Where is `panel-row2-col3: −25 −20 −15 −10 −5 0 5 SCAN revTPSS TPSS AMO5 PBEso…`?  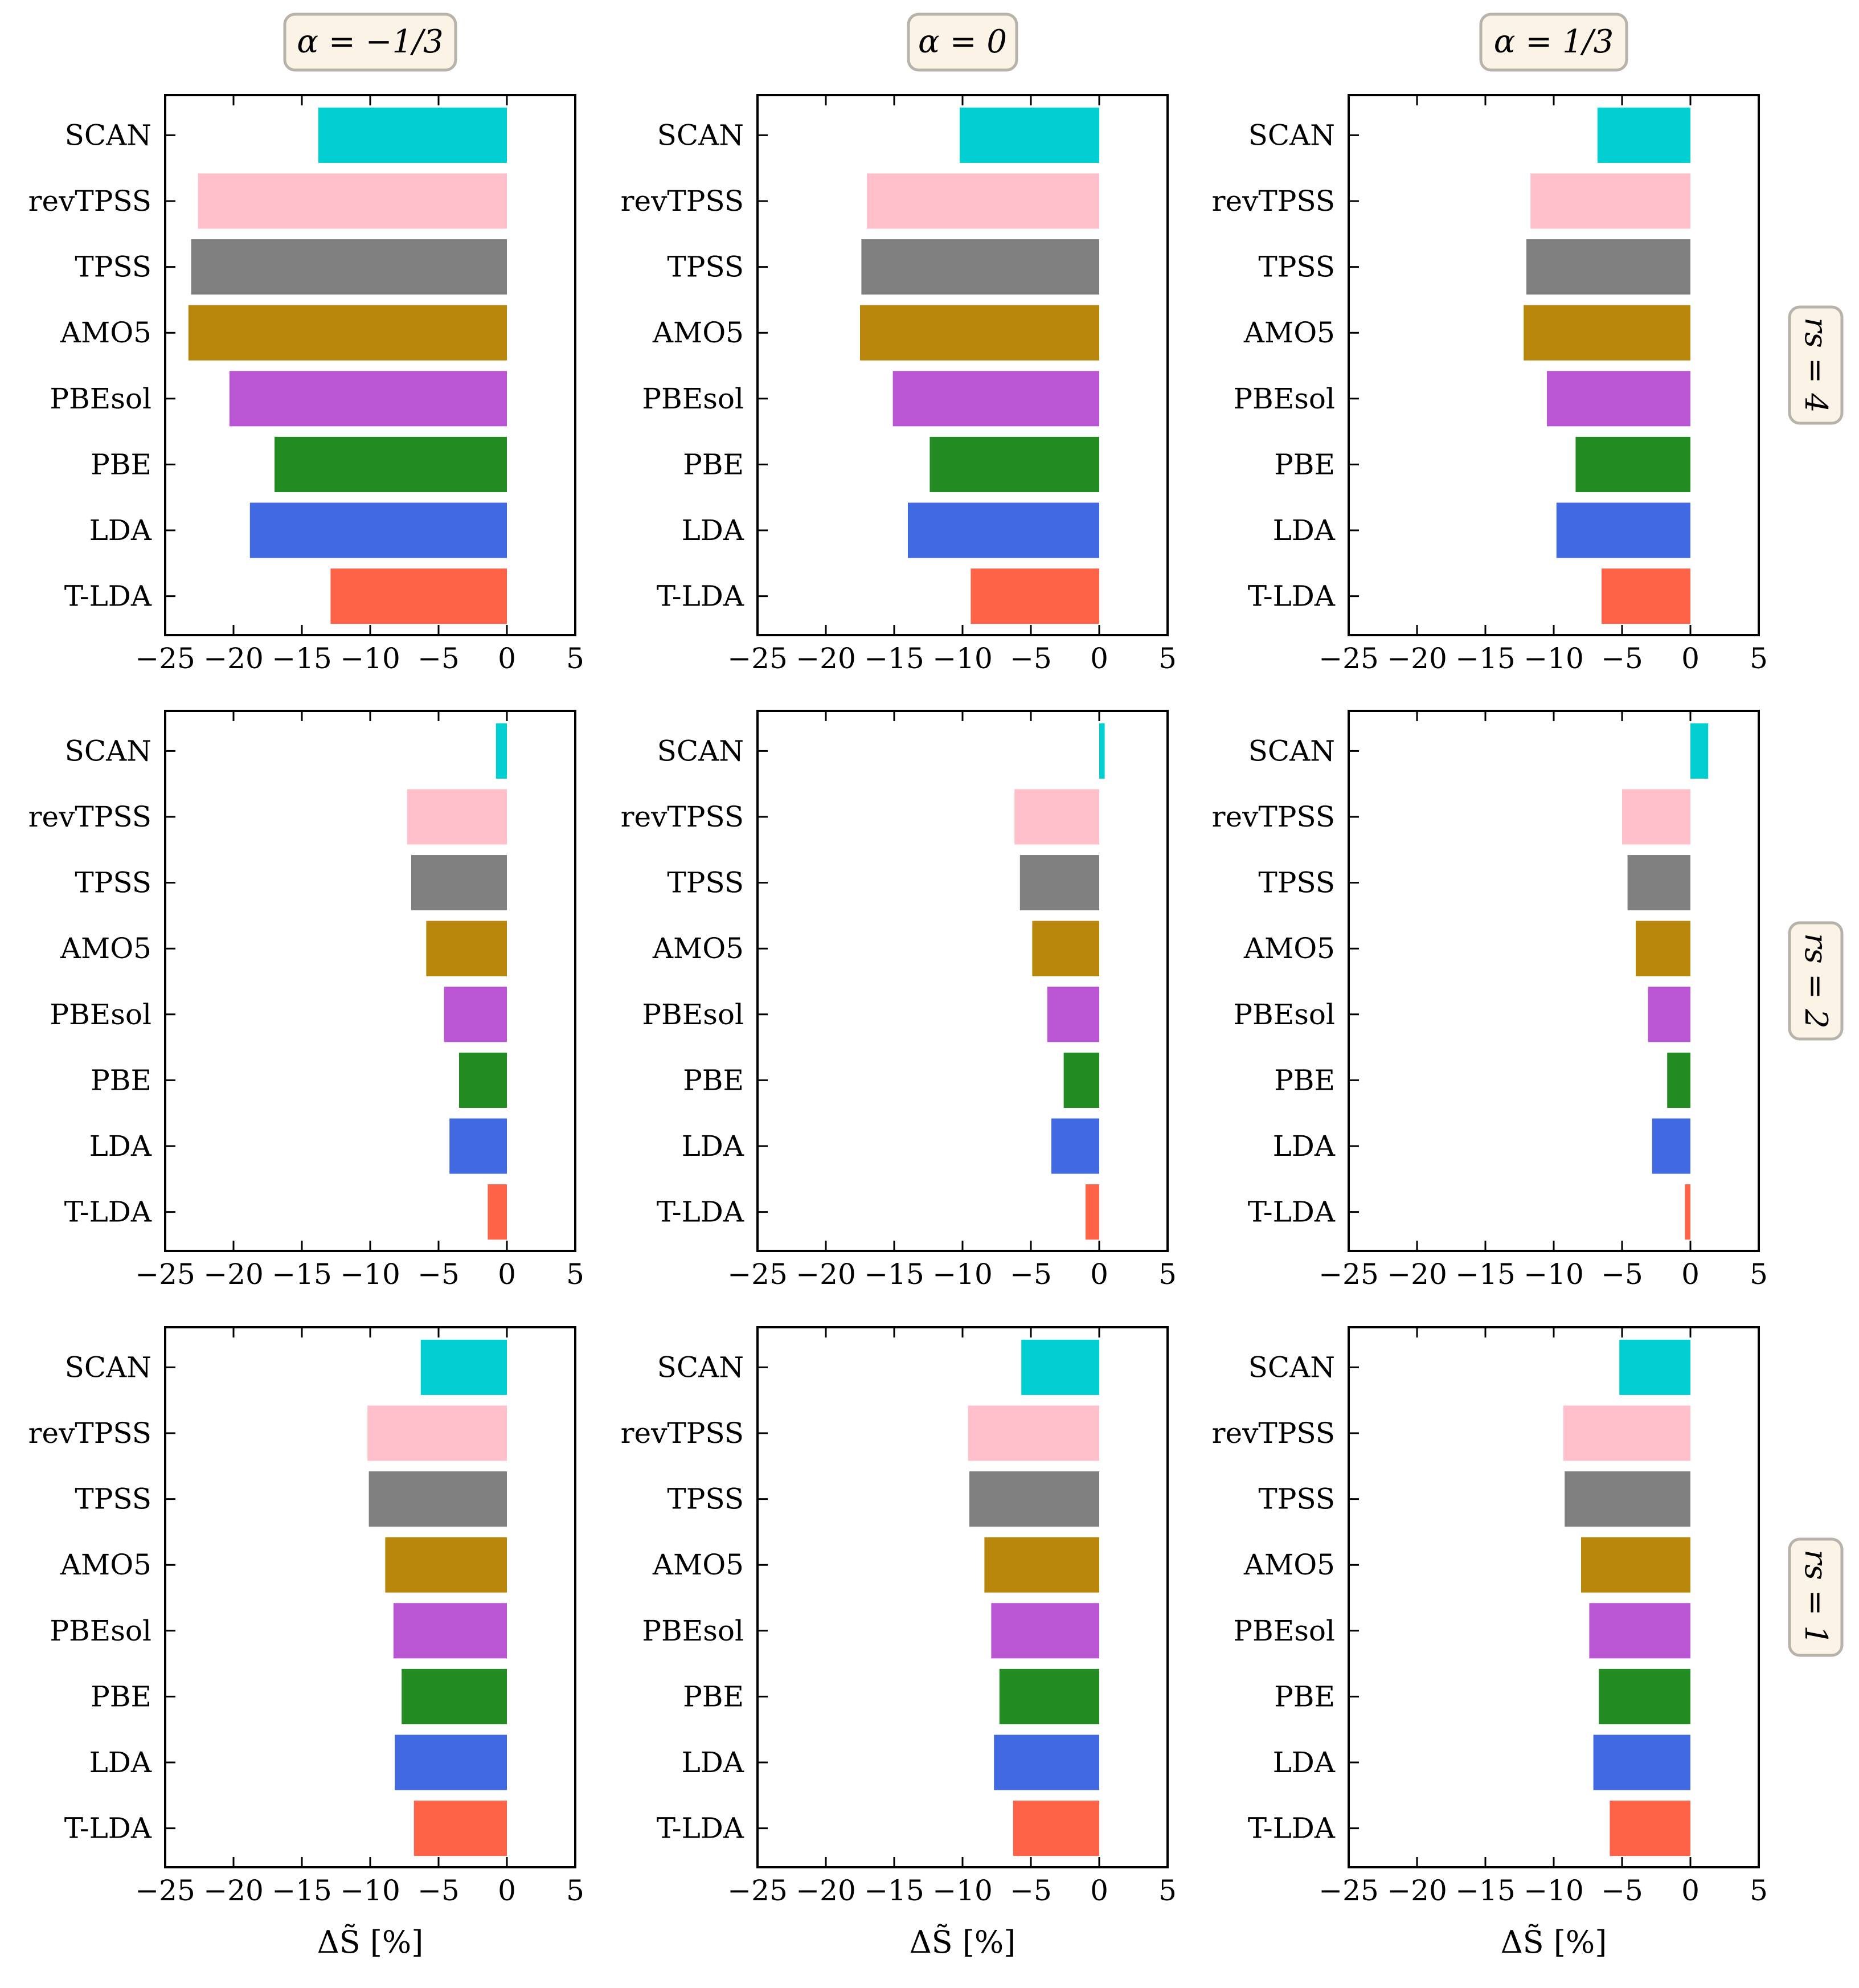
panel-row2-col3: −25 −20 −15 −10 −5 0 5 SCAN revTPSS TPSS AMO5 PBEso… is located at coordinates (1490, 1000).